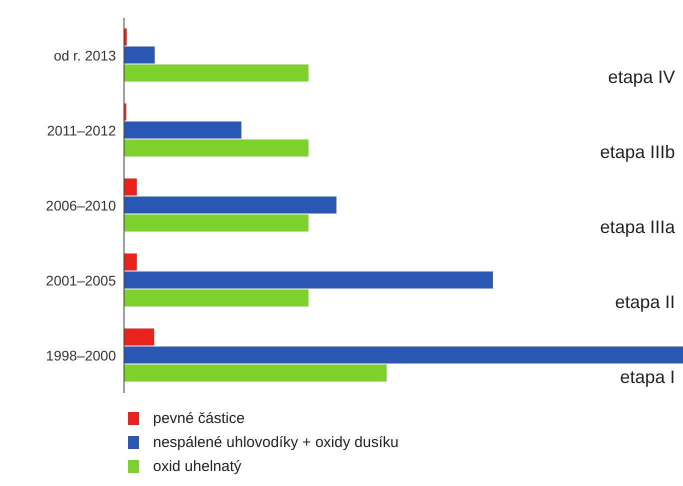 This screenshot has width=683, height=486. What do you see at coordinates (637, 152) in the screenshot?
I see `annotation: etapa IIIb` at bounding box center [637, 152].